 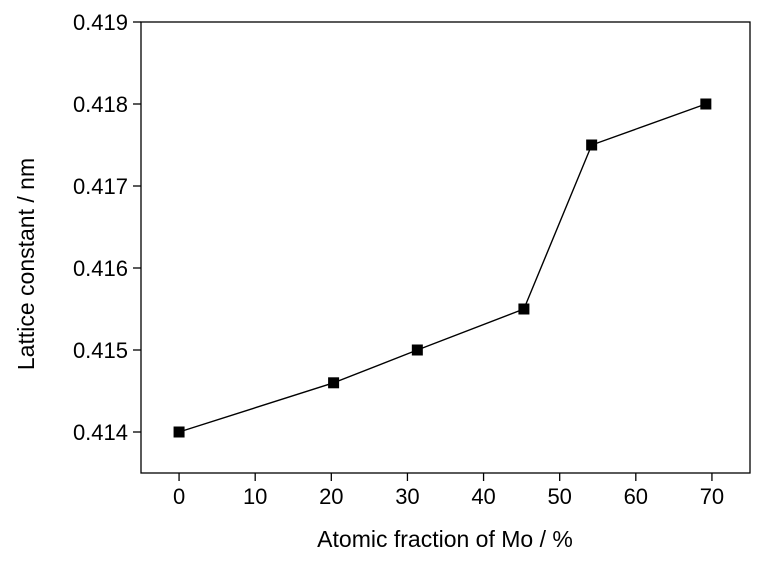 I want to click on x-tick-label: 70, so click(x=712, y=496).